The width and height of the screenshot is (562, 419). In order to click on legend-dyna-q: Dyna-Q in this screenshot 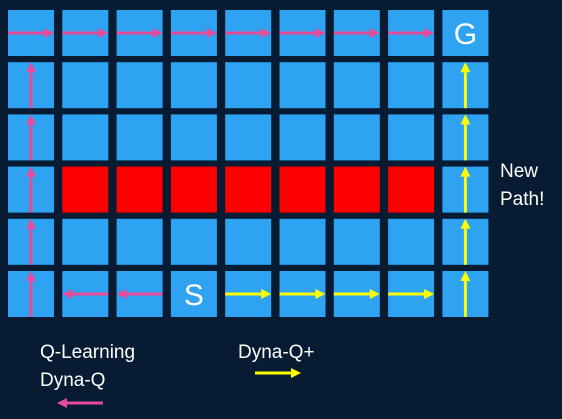, I will do `click(73, 380)`.